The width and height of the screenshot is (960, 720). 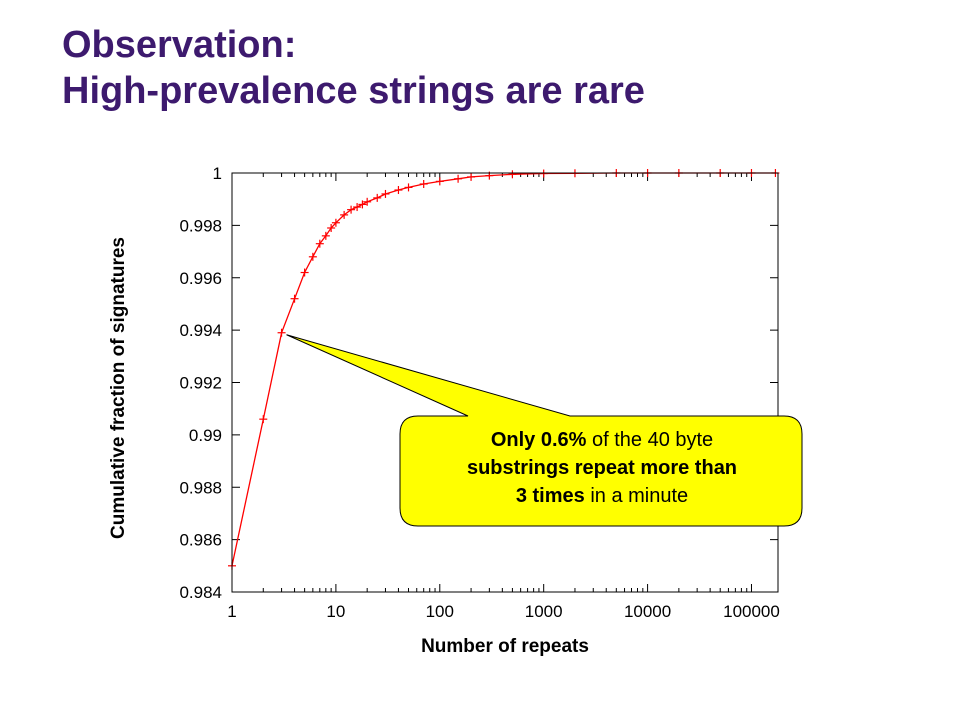 I want to click on x-tick-label: 1000, so click(x=544, y=611).